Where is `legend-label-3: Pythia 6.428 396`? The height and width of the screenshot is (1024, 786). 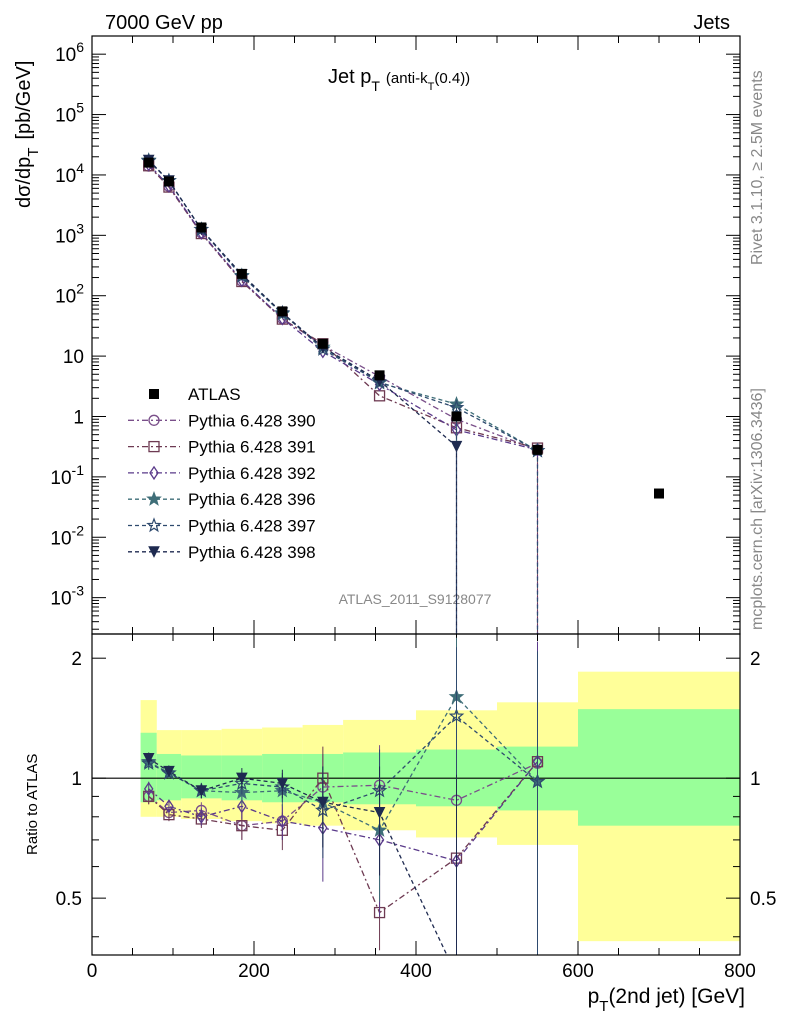 legend-label-3: Pythia 6.428 396 is located at coordinates (252, 499).